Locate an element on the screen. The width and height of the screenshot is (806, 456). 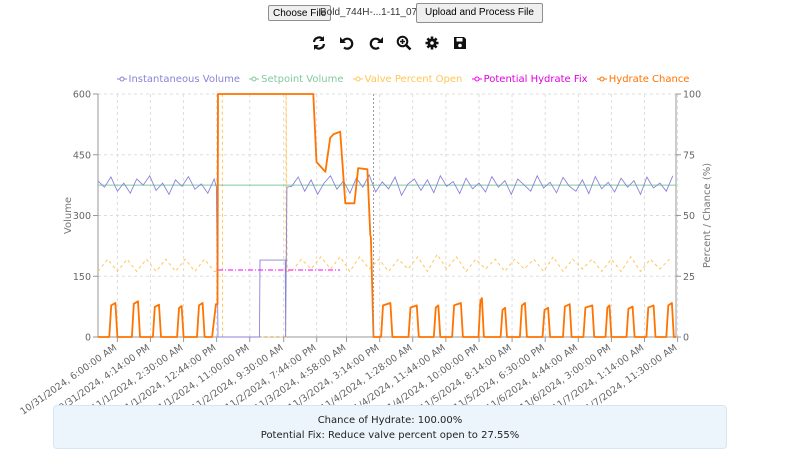
y-right-tick-label: 75 is located at coordinates (689, 155).